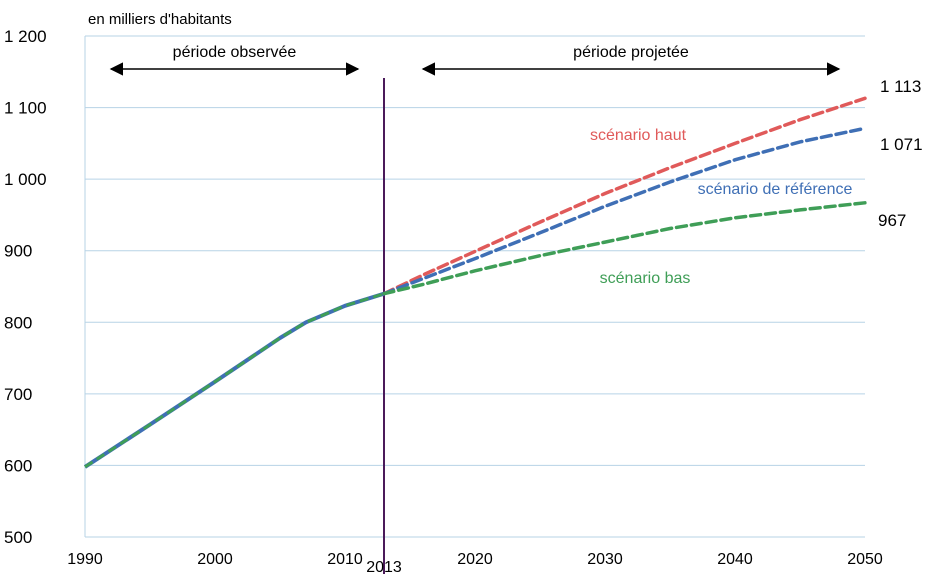  Describe the element at coordinates (25, 36) in the screenshot. I see `y-tick-label: 1 200` at that location.